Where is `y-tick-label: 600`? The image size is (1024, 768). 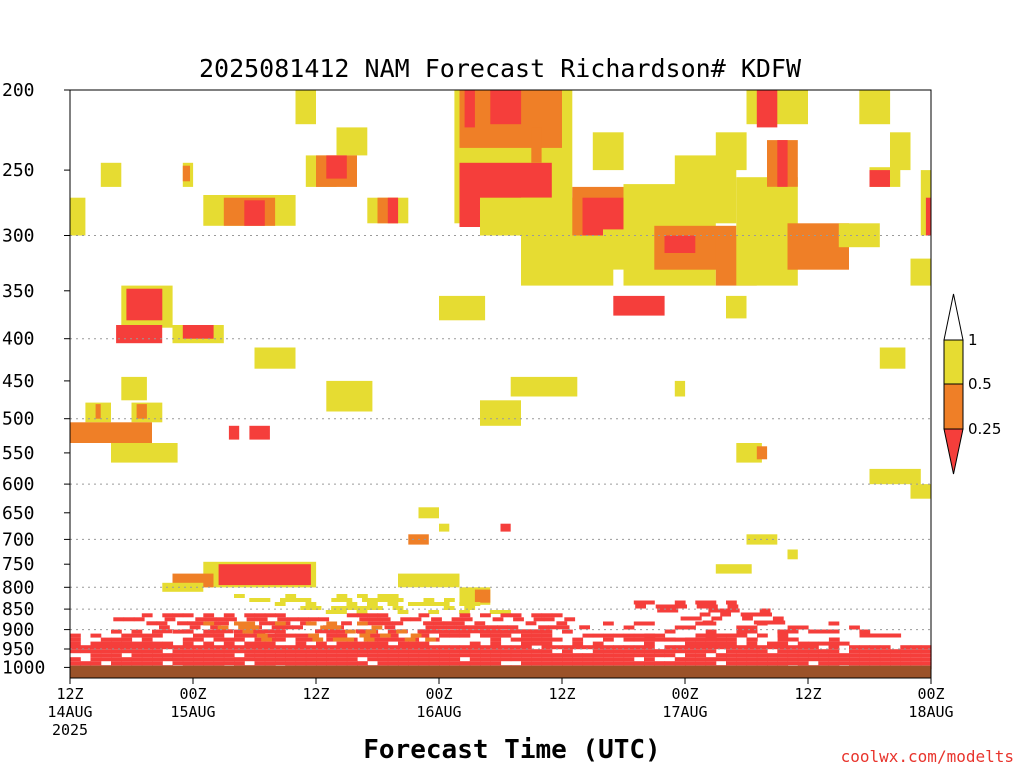 y-tick-label: 600 is located at coordinates (18, 484).